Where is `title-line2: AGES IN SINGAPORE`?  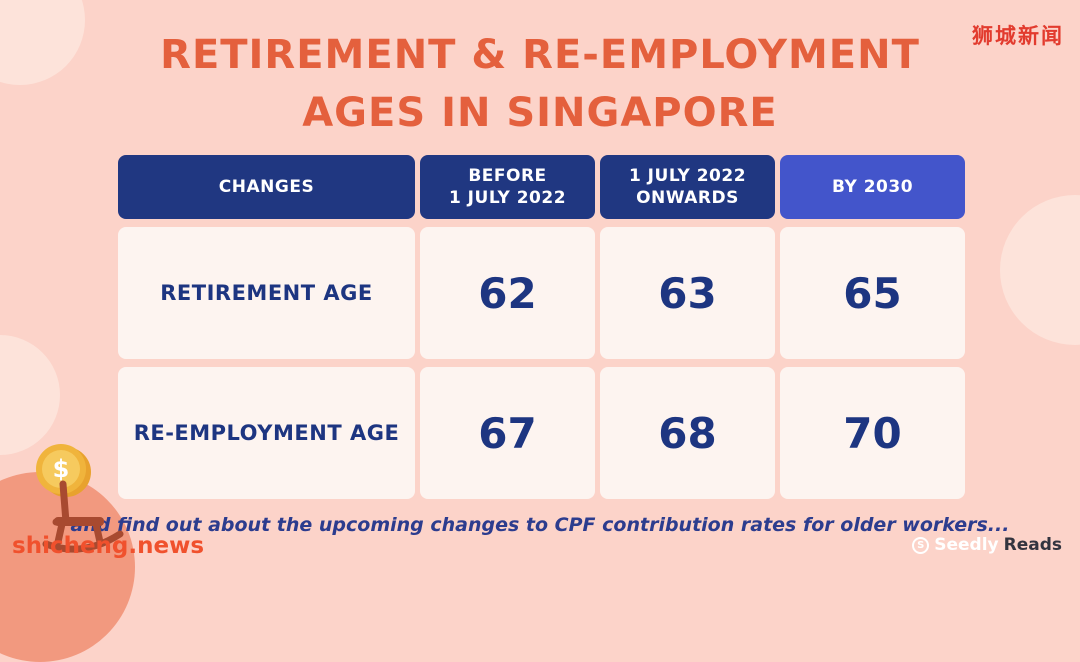 title-line2: AGES IN SINGAPORE is located at coordinates (540, 113).